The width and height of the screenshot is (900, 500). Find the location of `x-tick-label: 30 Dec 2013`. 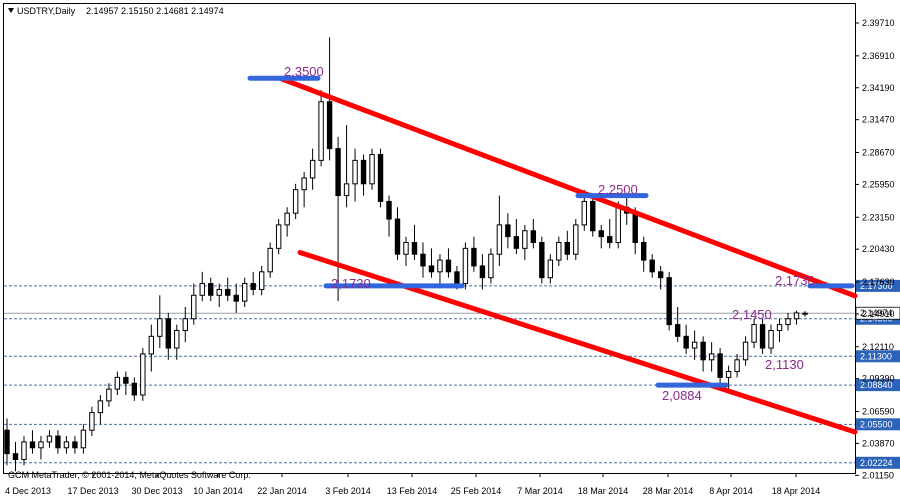

x-tick-label: 30 Dec 2013 is located at coordinates (156, 491).